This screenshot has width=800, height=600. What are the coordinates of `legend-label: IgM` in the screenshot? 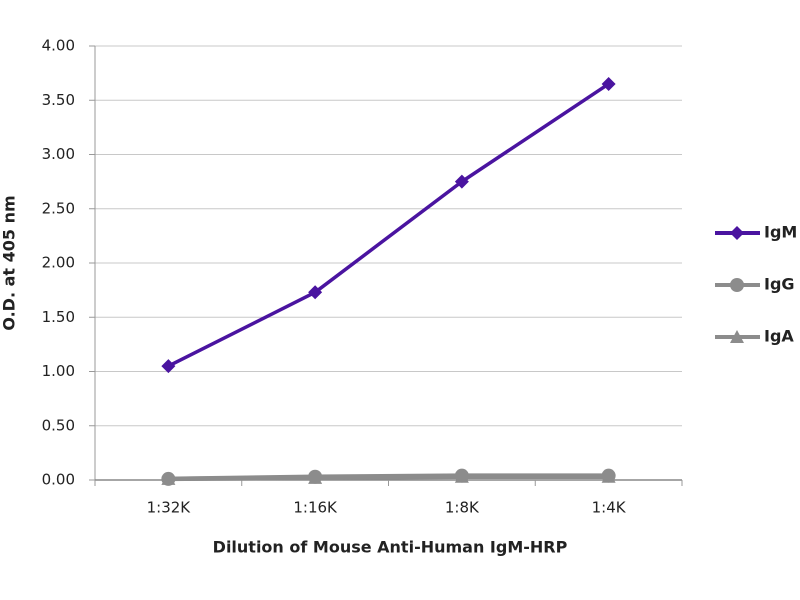 It's located at (780, 232).